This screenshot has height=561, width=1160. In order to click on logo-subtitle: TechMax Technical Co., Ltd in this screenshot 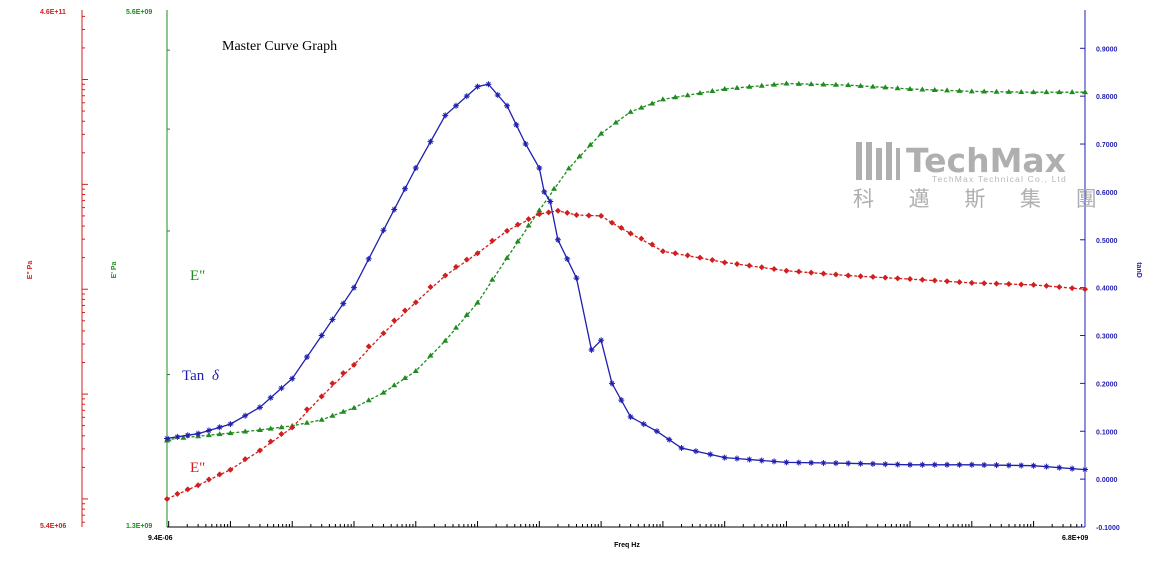, I will do `click(999, 179)`.